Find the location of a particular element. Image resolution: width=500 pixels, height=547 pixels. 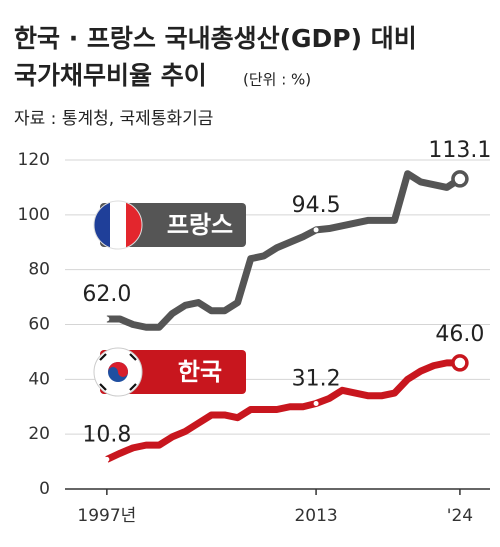

chart-title: 한국 · 프랑스 국내총생산(GDP) 대비 is located at coordinates (215, 38).